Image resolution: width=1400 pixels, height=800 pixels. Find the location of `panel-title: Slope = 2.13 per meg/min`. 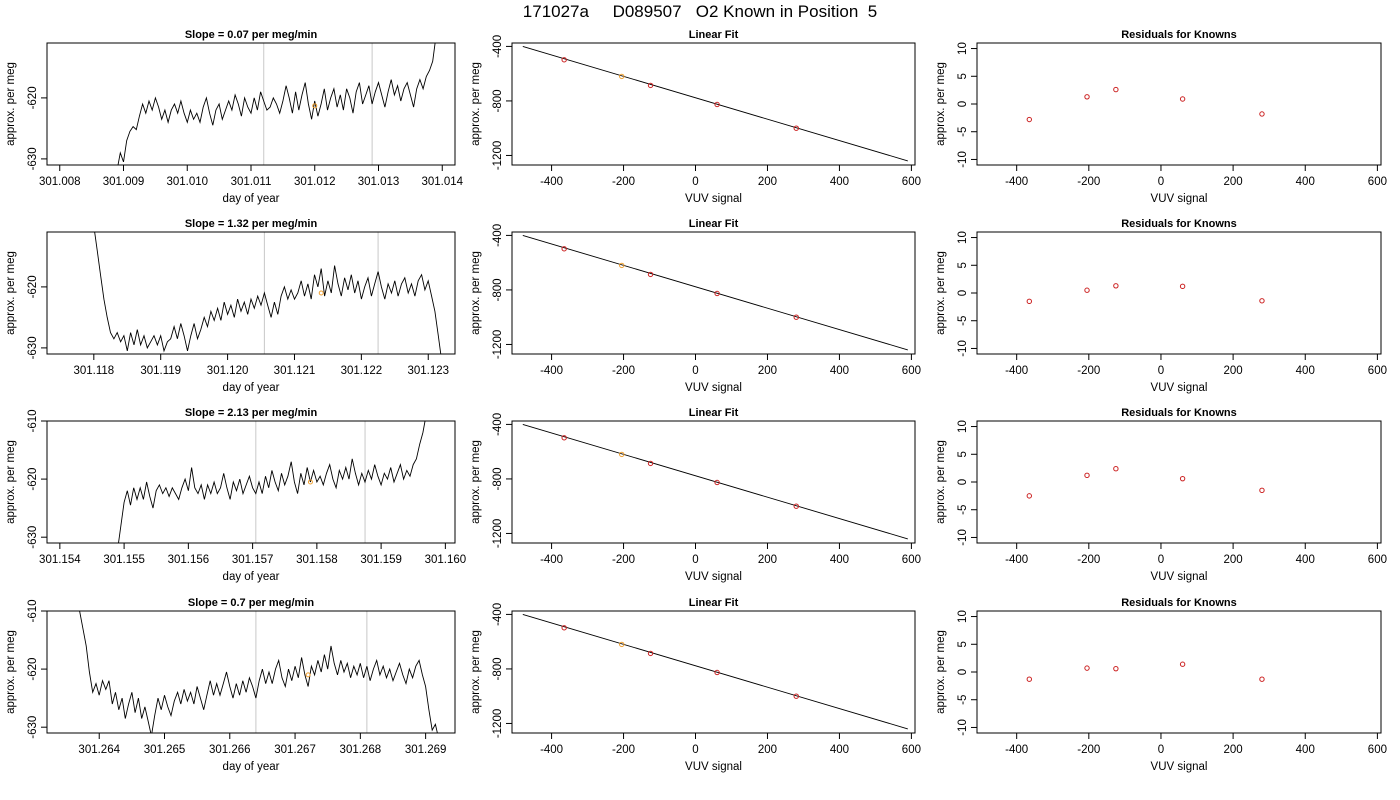

panel-title: Slope = 2.13 per meg/min is located at coordinates (251, 413).